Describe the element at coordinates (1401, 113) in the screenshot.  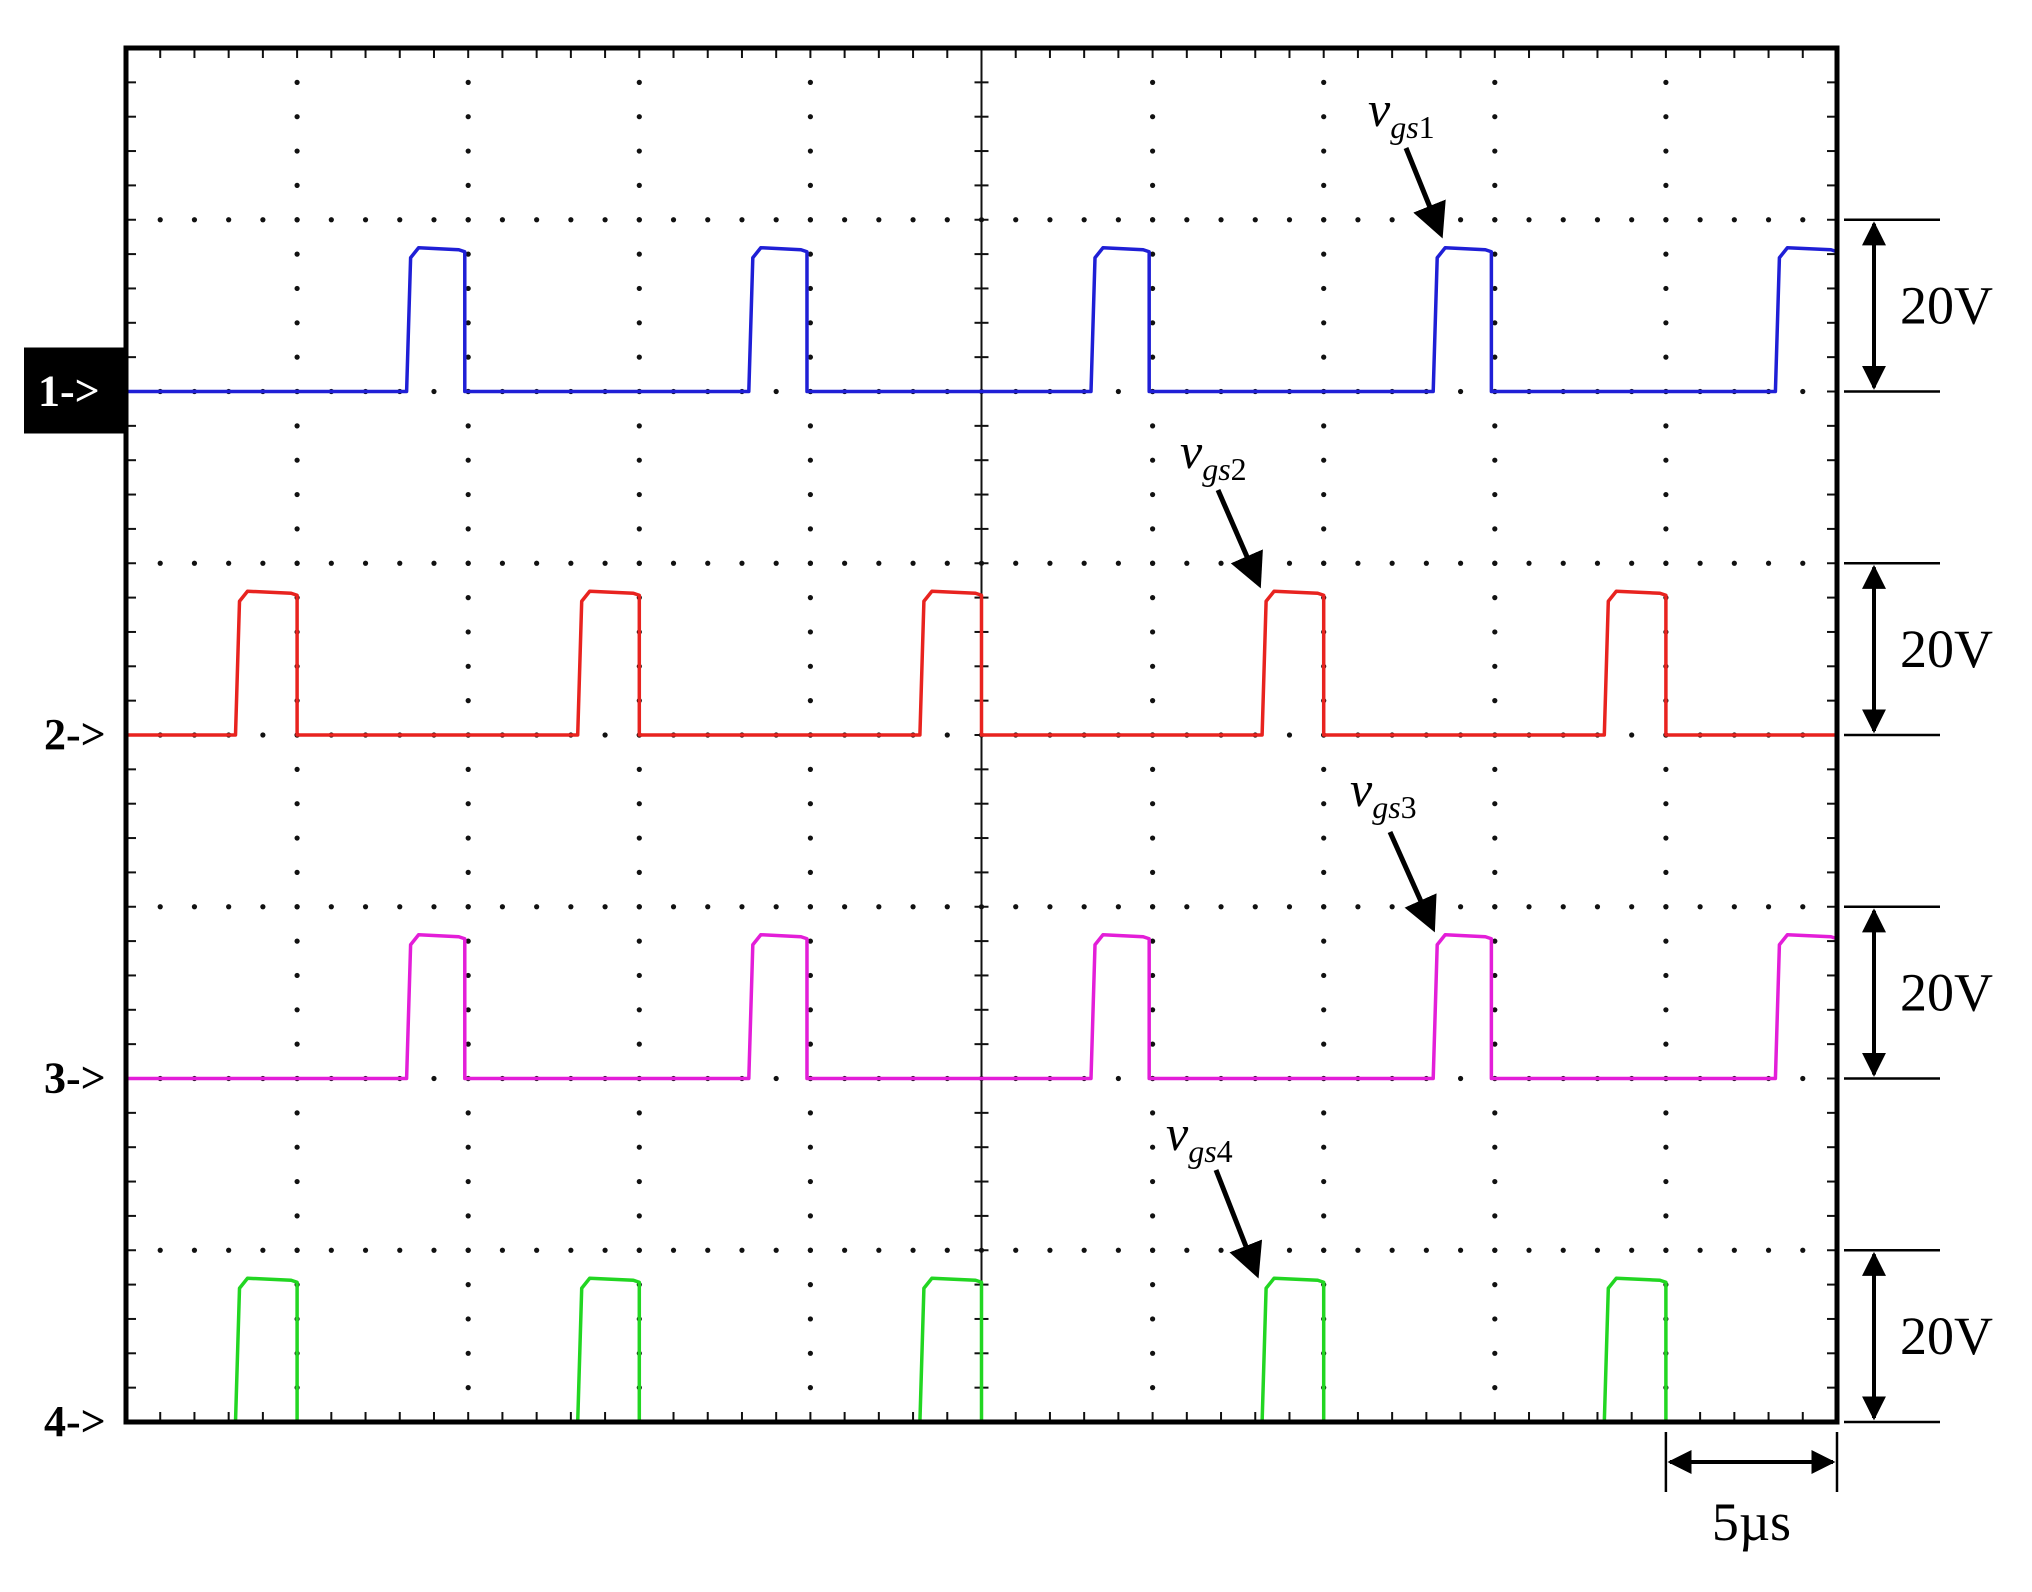
I see `annotation-vgs1: vgs1` at that location.